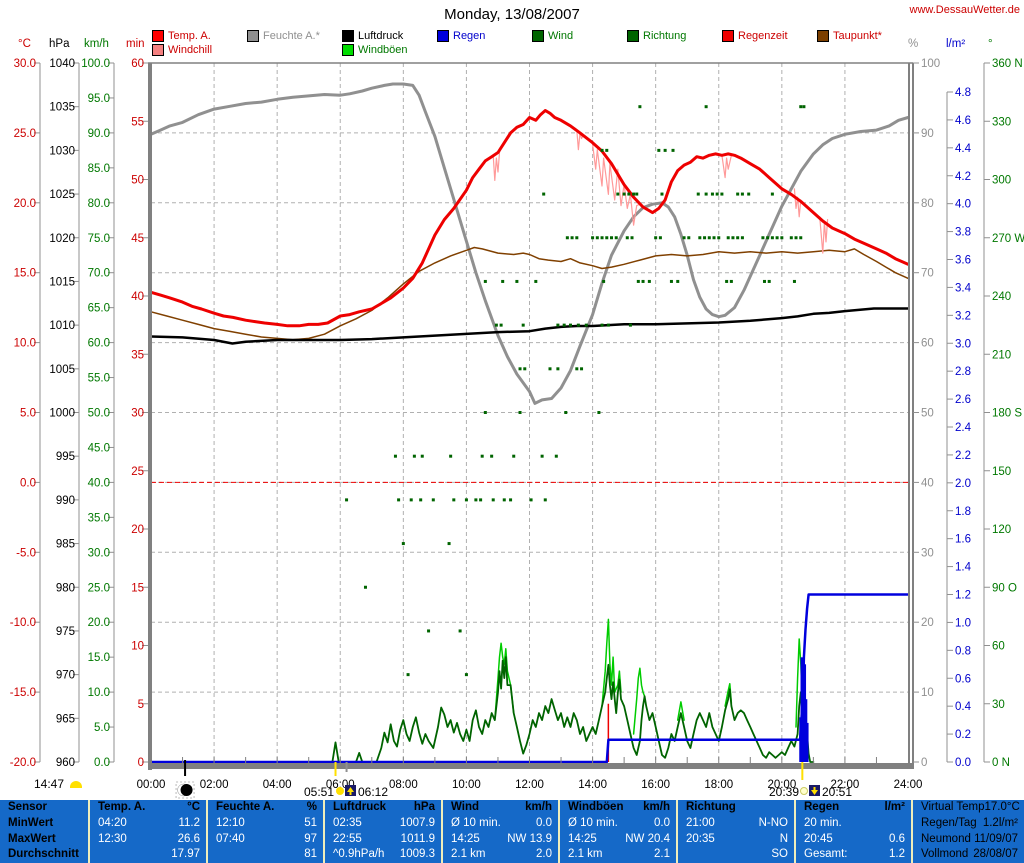 The image size is (1024, 863). What do you see at coordinates (784, 792) in the screenshot?
I see `sunset-time-1: 20:39` at bounding box center [784, 792].